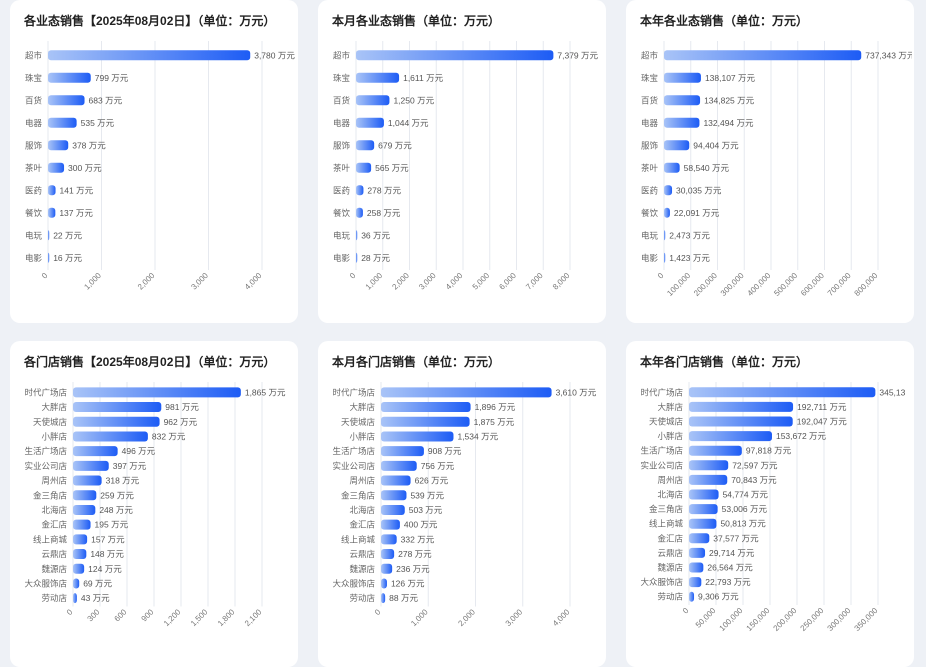  Describe the element at coordinates (89, 145) in the screenshot. I see `value-label: 378 万元` at that location.